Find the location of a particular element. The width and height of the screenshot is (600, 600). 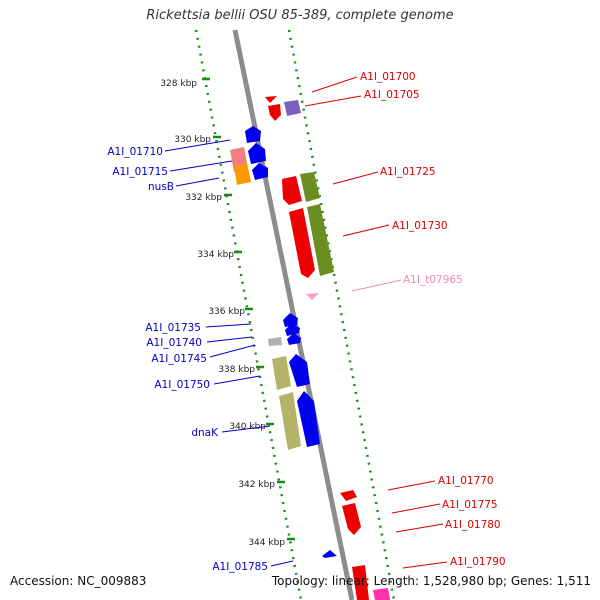

scale-tick: 344 kbp is located at coordinates (271, 542).